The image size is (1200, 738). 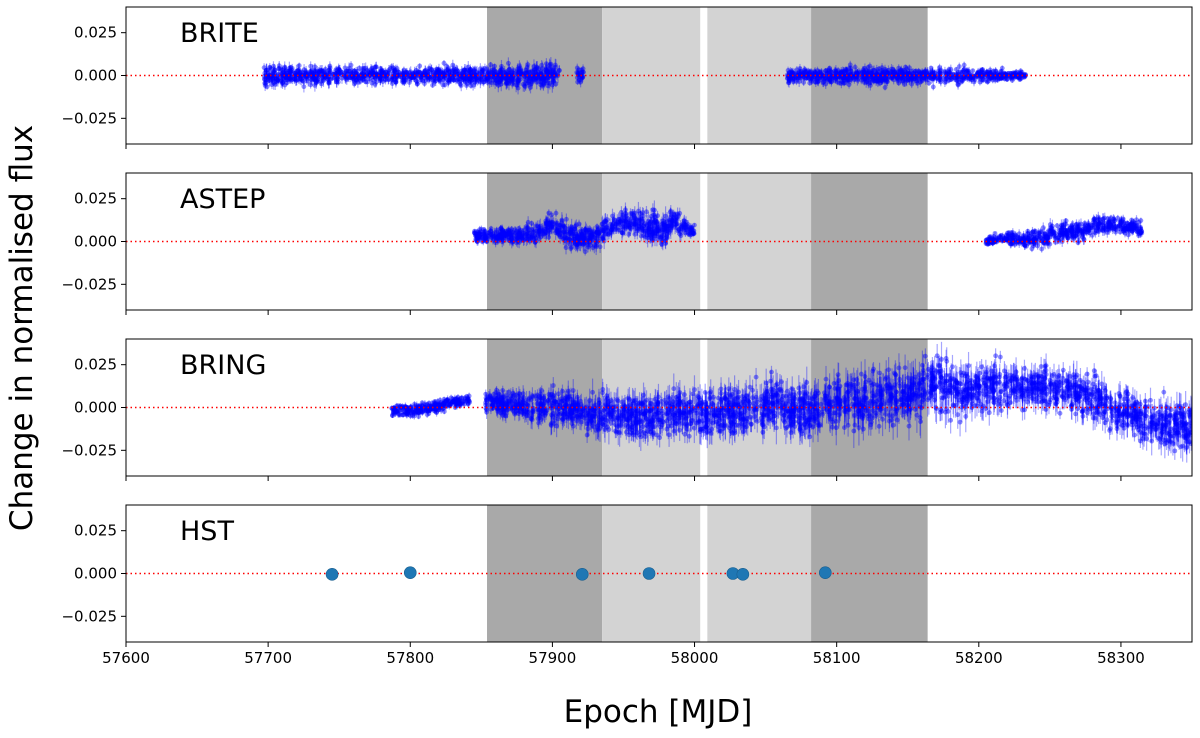 I want to click on x-axis-title: Epoch [MJD], so click(x=658, y=712).